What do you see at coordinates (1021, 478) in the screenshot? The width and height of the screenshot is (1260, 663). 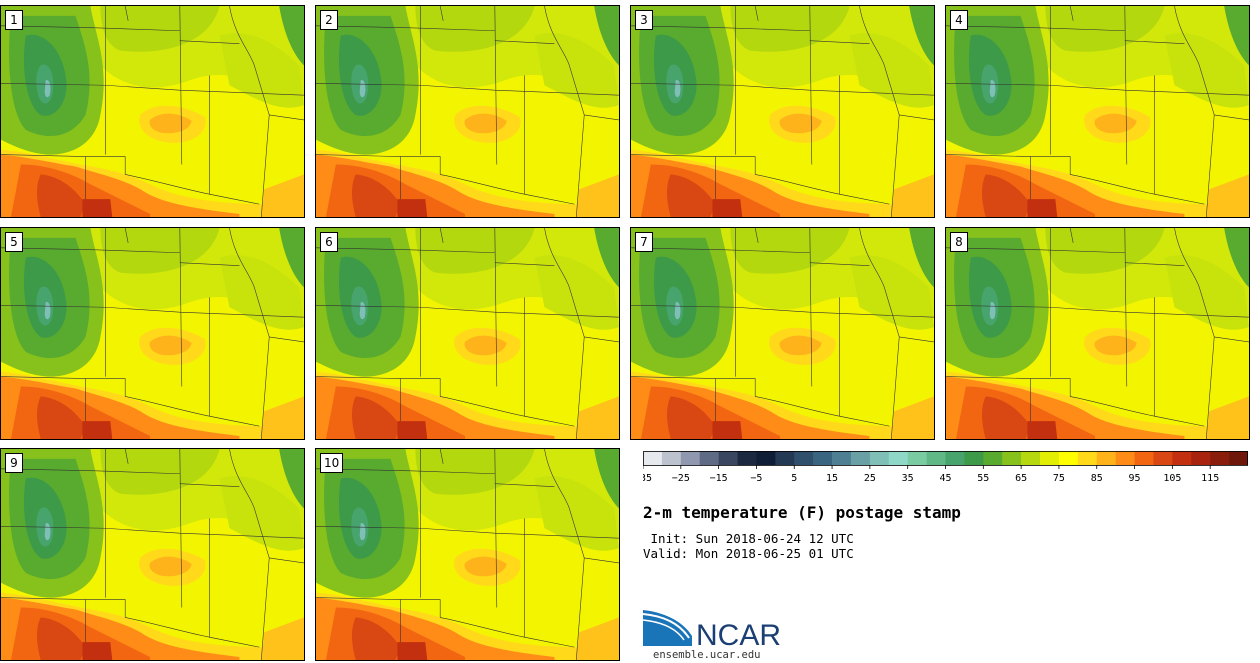 I see `colorbar-tick-label: 65` at bounding box center [1021, 478].